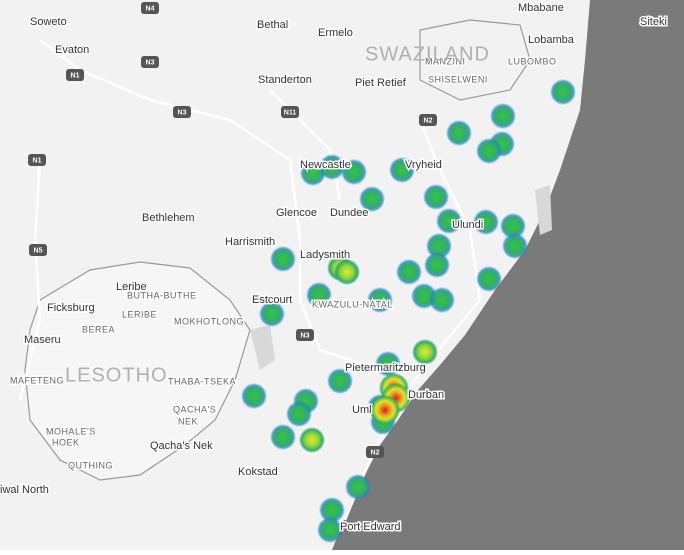 The width and height of the screenshot is (684, 555). I want to click on place-label: LERIBE, so click(139, 314).